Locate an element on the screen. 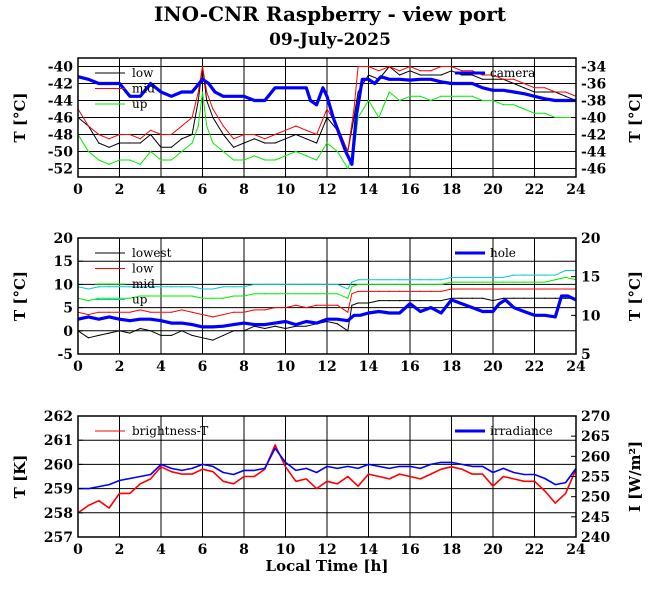 The height and width of the screenshot is (595, 660). x-tick-label: 12 is located at coordinates (326, 190).